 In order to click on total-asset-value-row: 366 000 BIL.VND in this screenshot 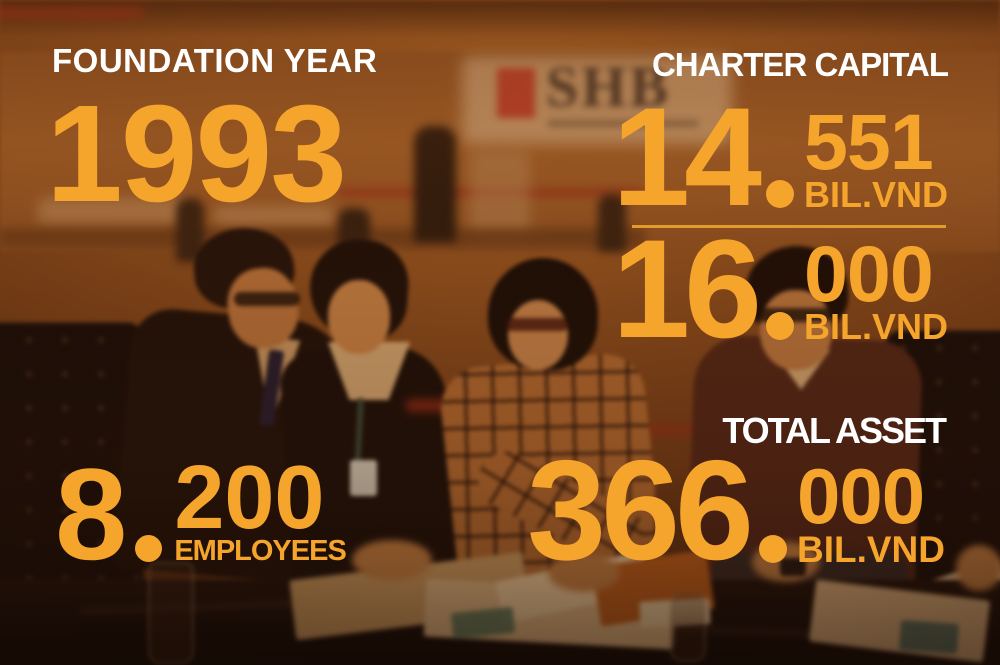, I will do `click(736, 511)`.